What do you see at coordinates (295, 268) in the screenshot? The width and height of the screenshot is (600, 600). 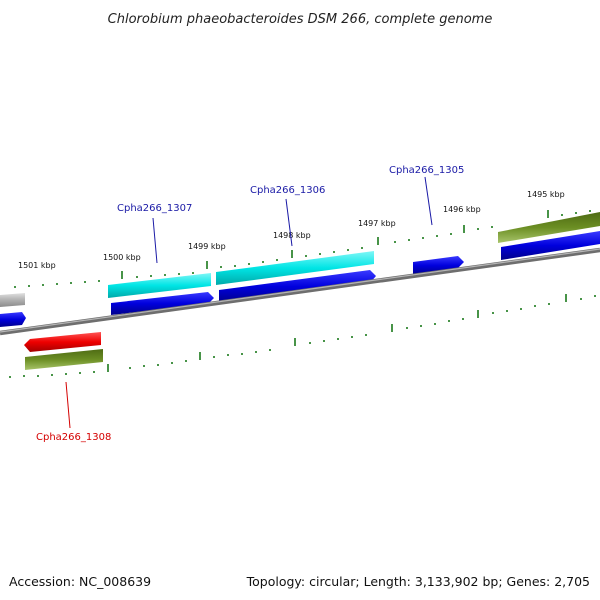 I see `gene-cpha266-1306-bar` at bounding box center [295, 268].